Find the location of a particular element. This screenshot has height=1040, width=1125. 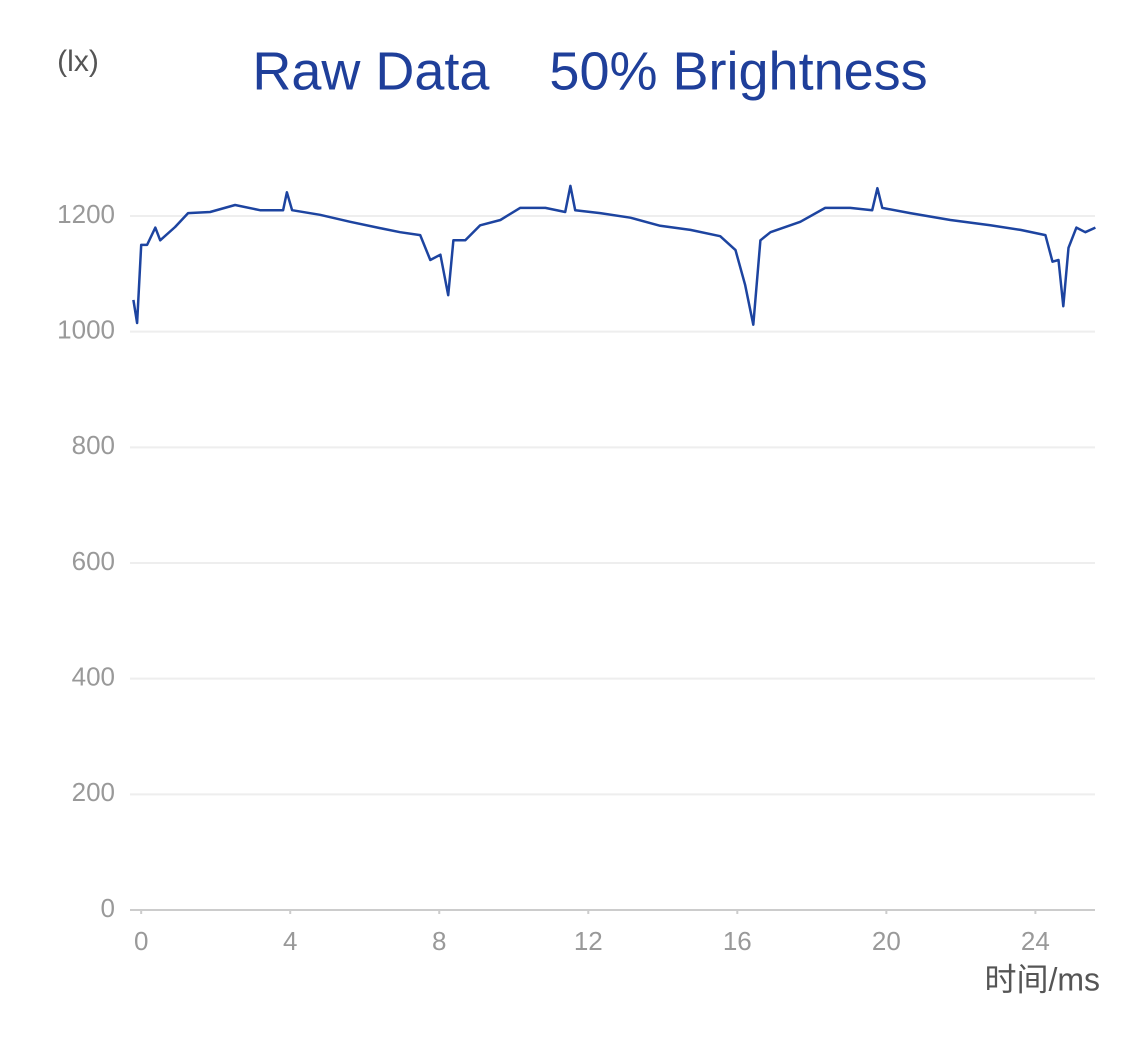

data-line is located at coordinates (614, 255).